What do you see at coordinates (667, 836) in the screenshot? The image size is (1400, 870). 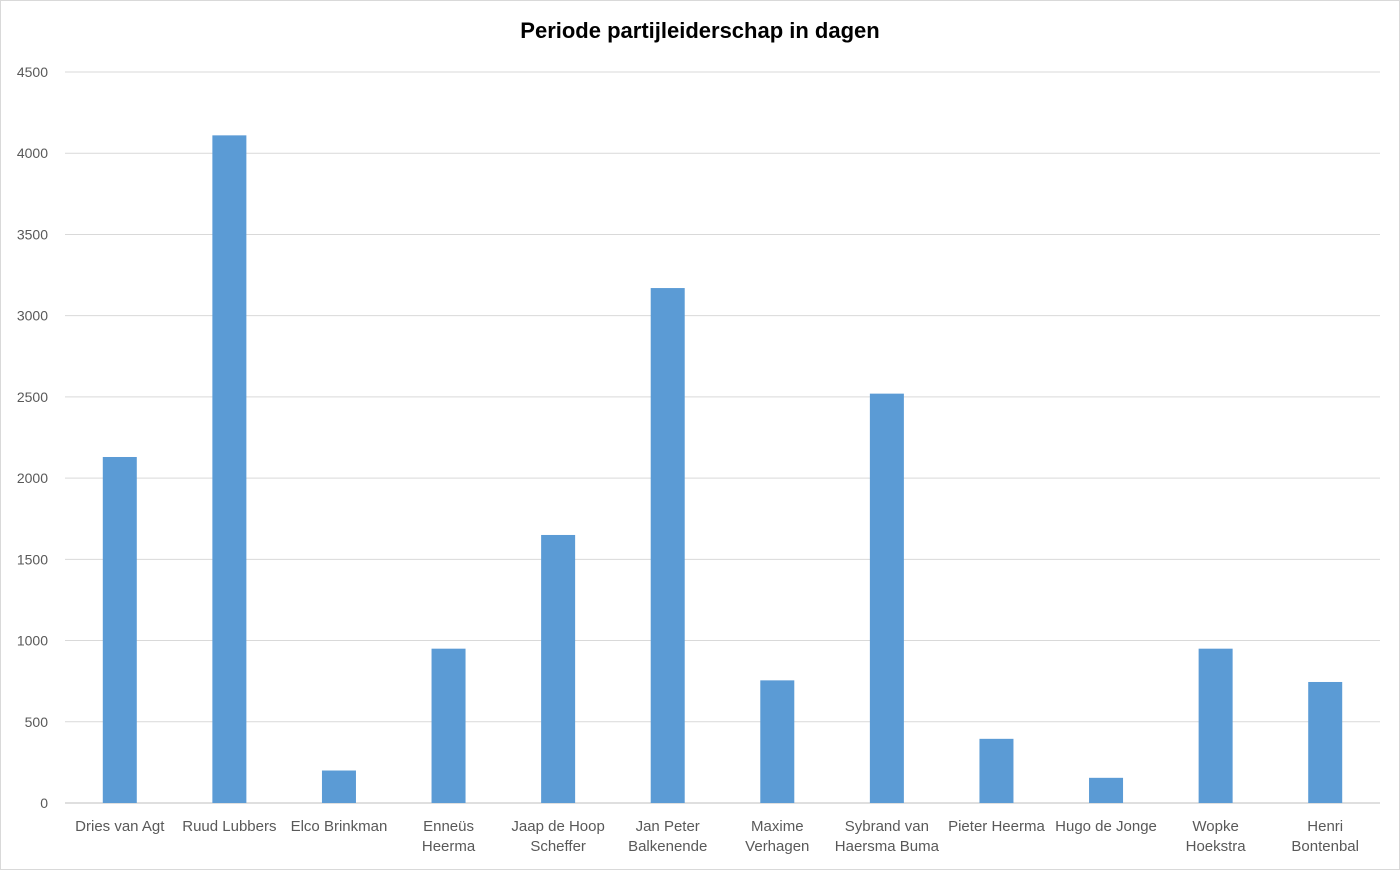 I see `x-category-label: Jan Peter Balkenende` at bounding box center [667, 836].